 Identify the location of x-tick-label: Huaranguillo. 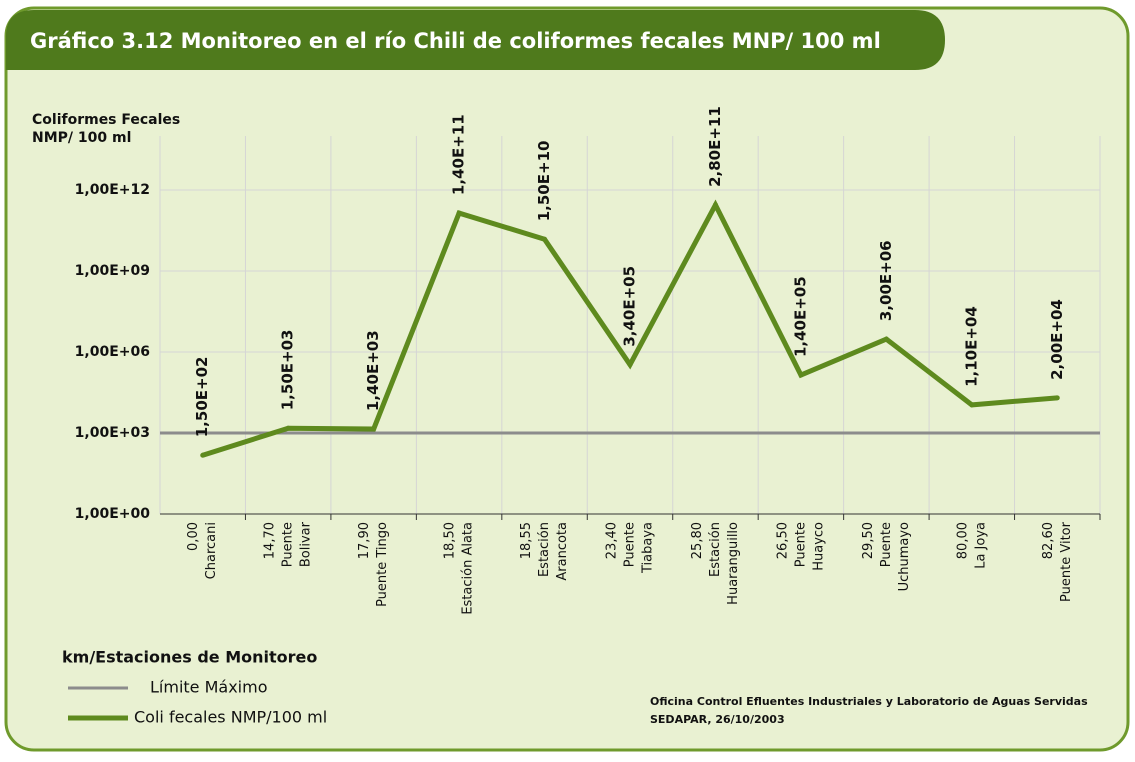
(733, 563).